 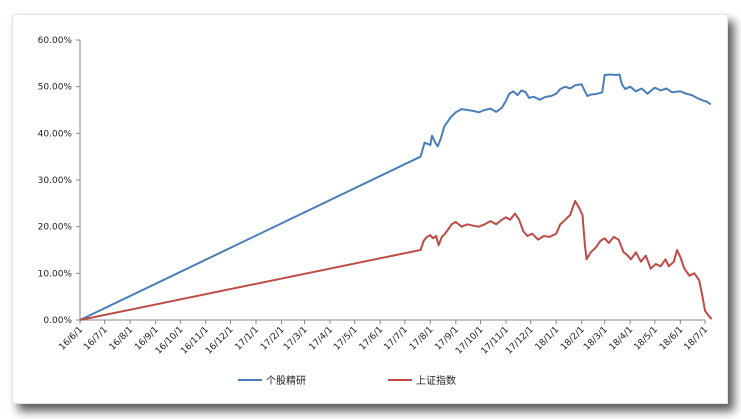 I want to click on x-tick-label: 18/7/1, so click(x=697, y=339).